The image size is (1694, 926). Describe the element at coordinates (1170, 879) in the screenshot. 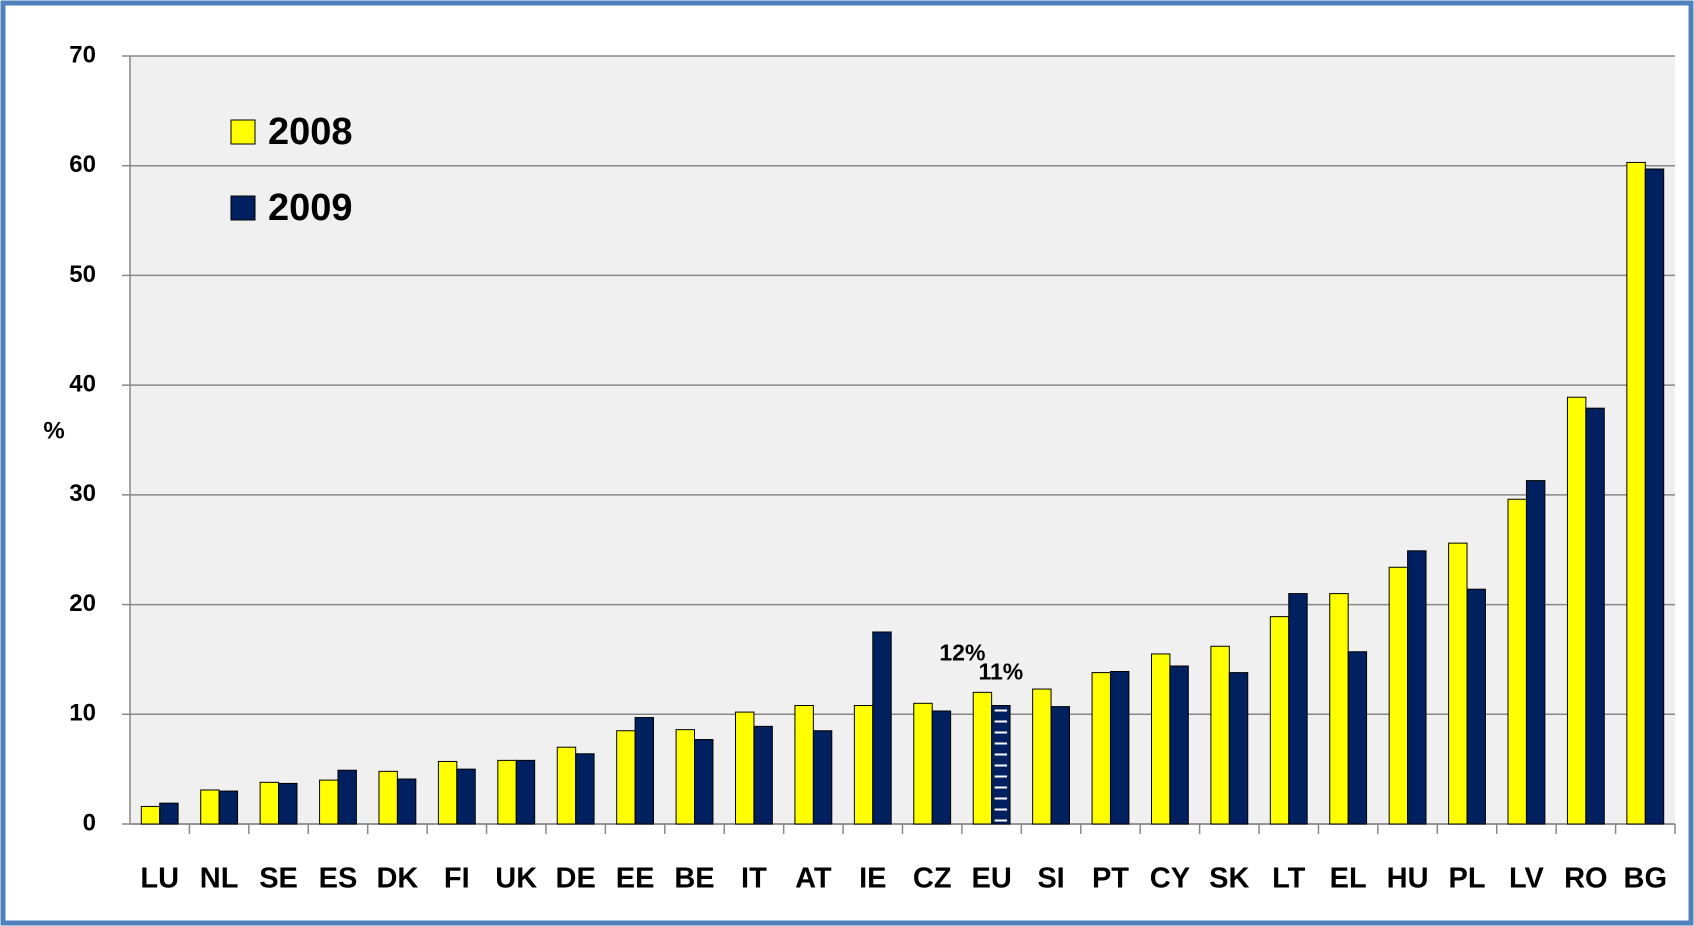

I see `x-tick-label: CY` at that location.